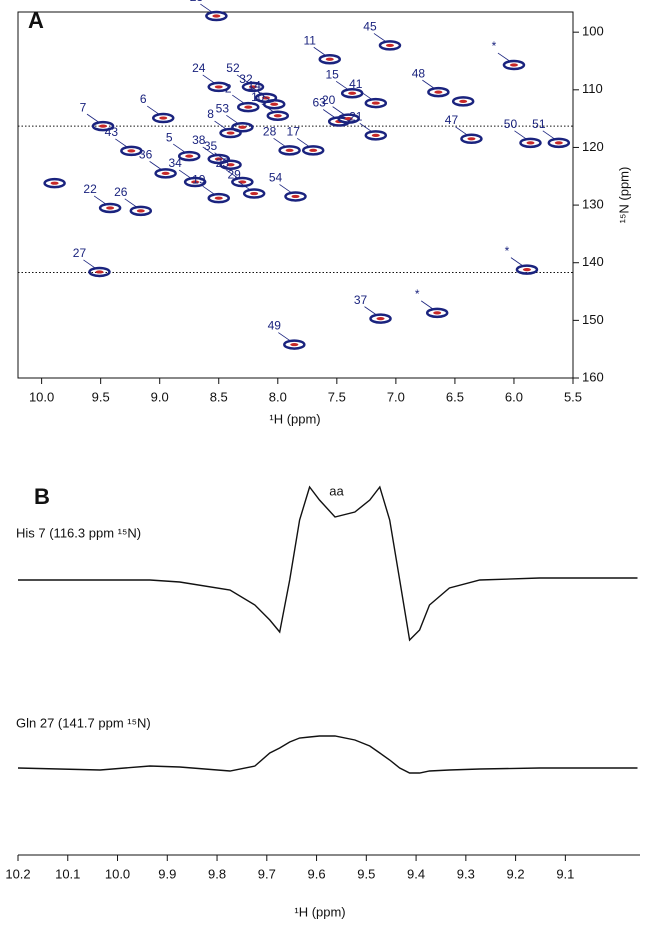  Describe the element at coordinates (199, 179) in the screenshot. I see `peak-label: 19` at that location.